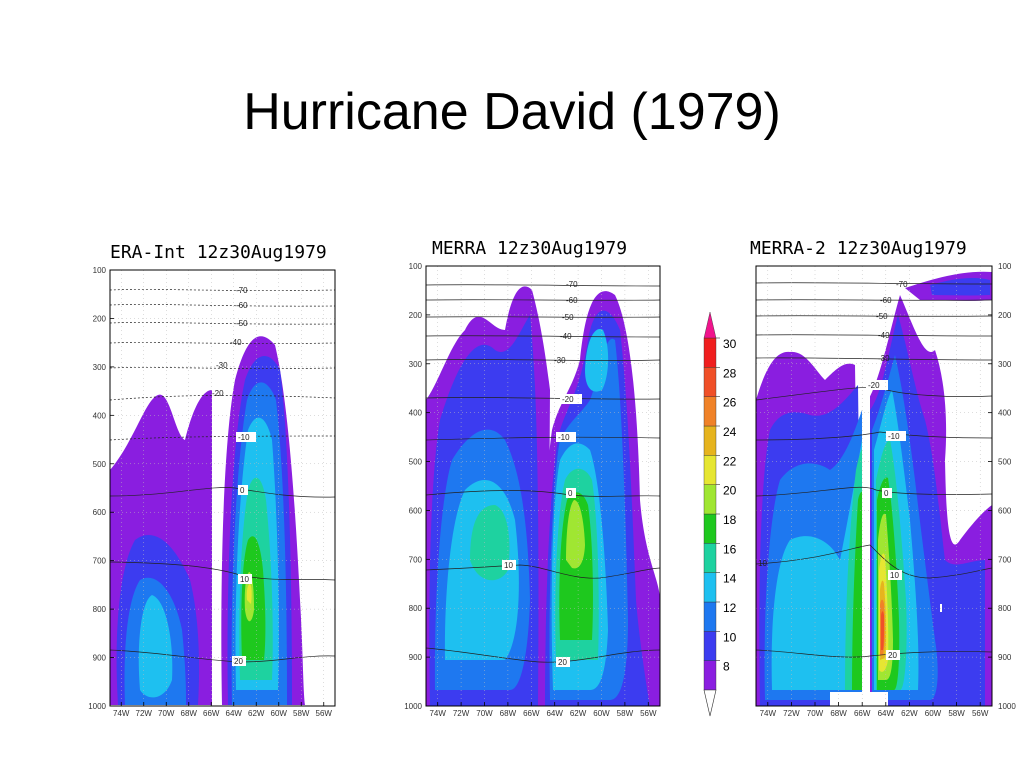  What do you see at coordinates (858, 248) in the screenshot?
I see `panel-title: MERRA-2 12z30Aug1979` at bounding box center [858, 248].